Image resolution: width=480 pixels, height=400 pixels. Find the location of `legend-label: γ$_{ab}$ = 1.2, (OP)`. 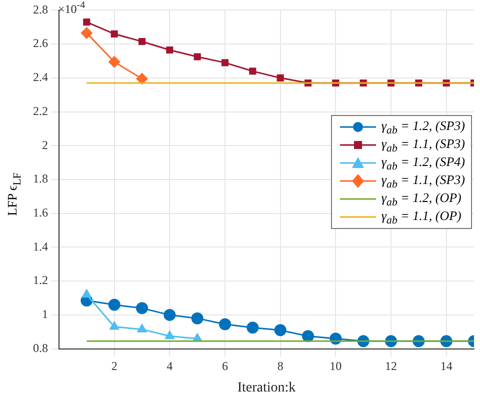

legend-label: γ$_{ab}$ = 1.2, (OP) is located at coordinates (421, 199).